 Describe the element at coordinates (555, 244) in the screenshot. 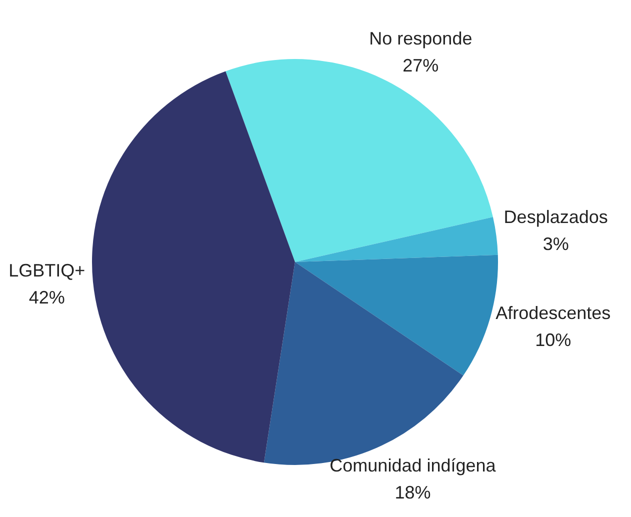

I see `data-label: 3%` at that location.